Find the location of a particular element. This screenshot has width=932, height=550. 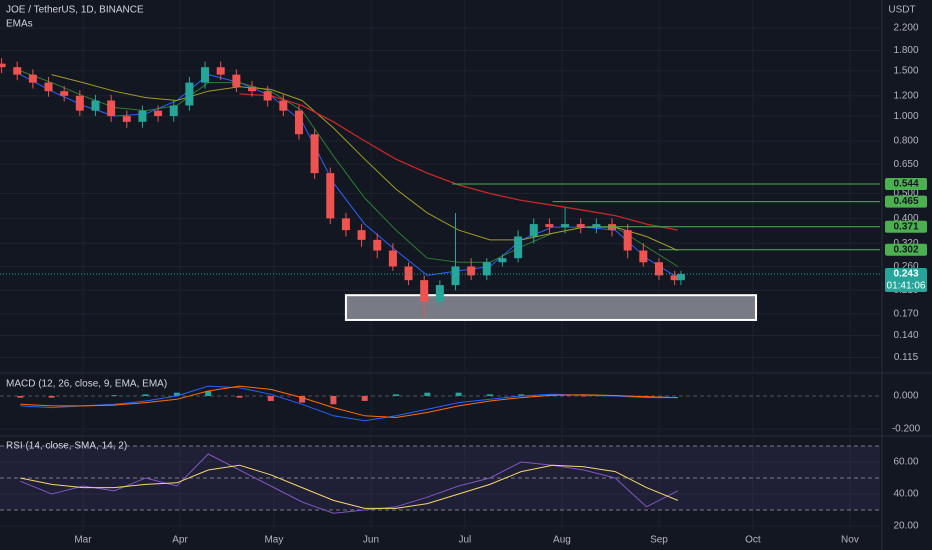

x-tick-label: Jul is located at coordinates (464, 540).